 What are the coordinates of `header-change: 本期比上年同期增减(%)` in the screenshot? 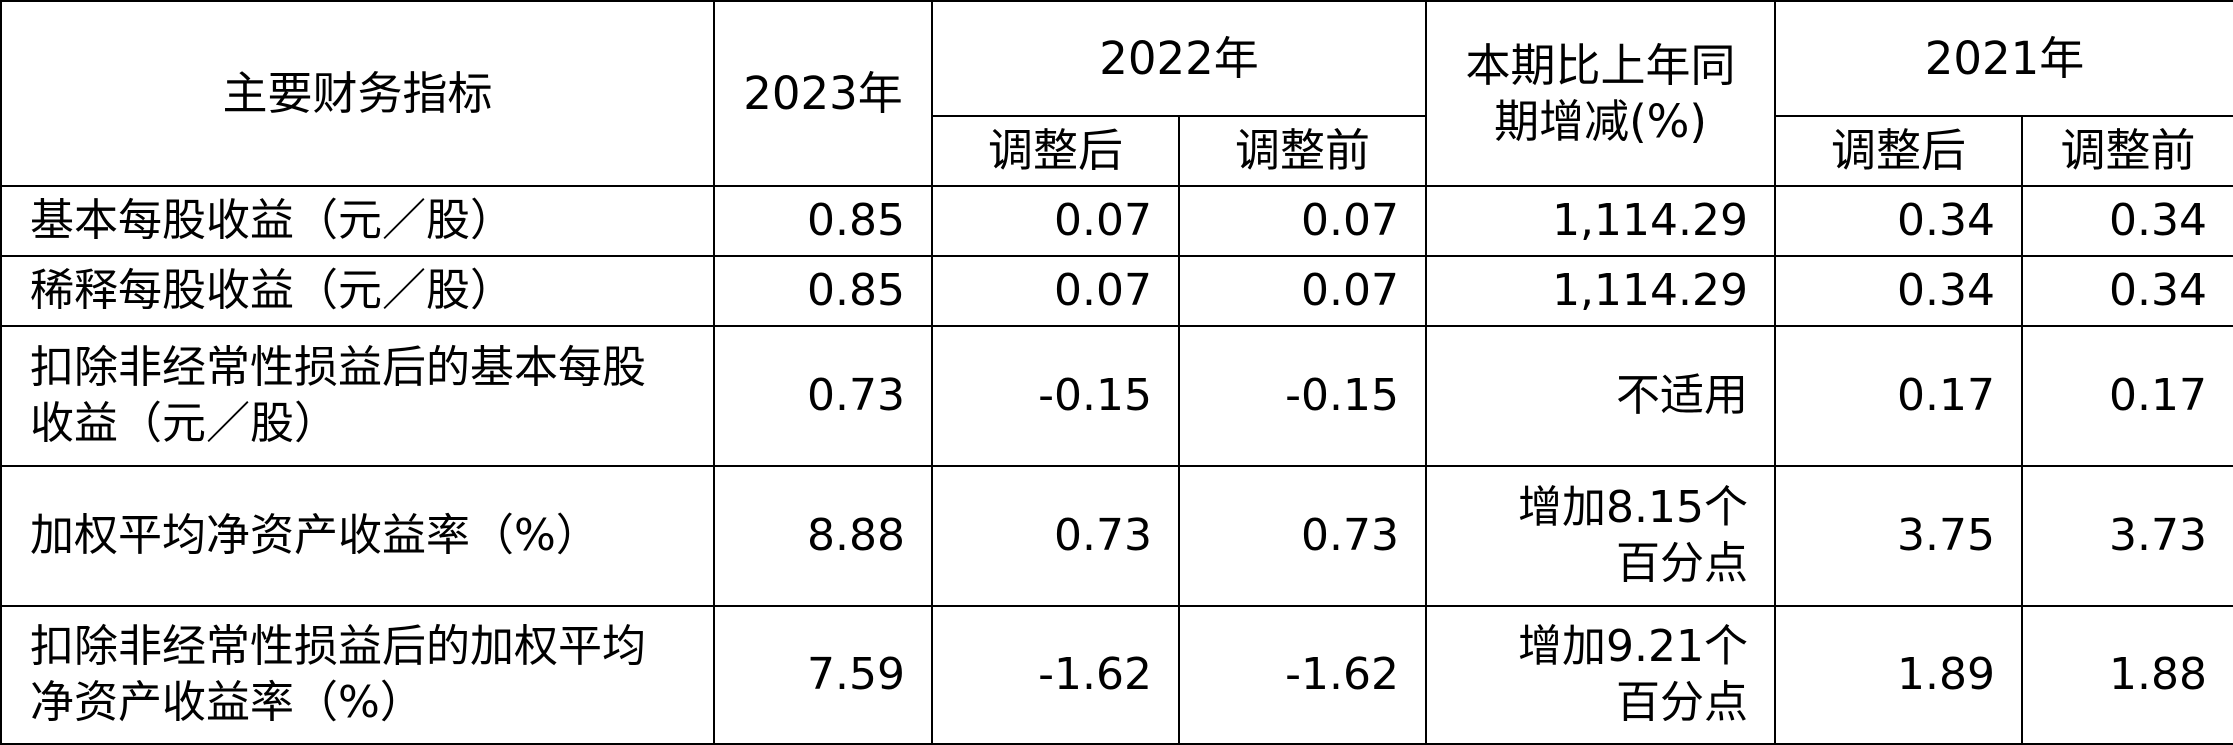 It's located at (1600, 93).